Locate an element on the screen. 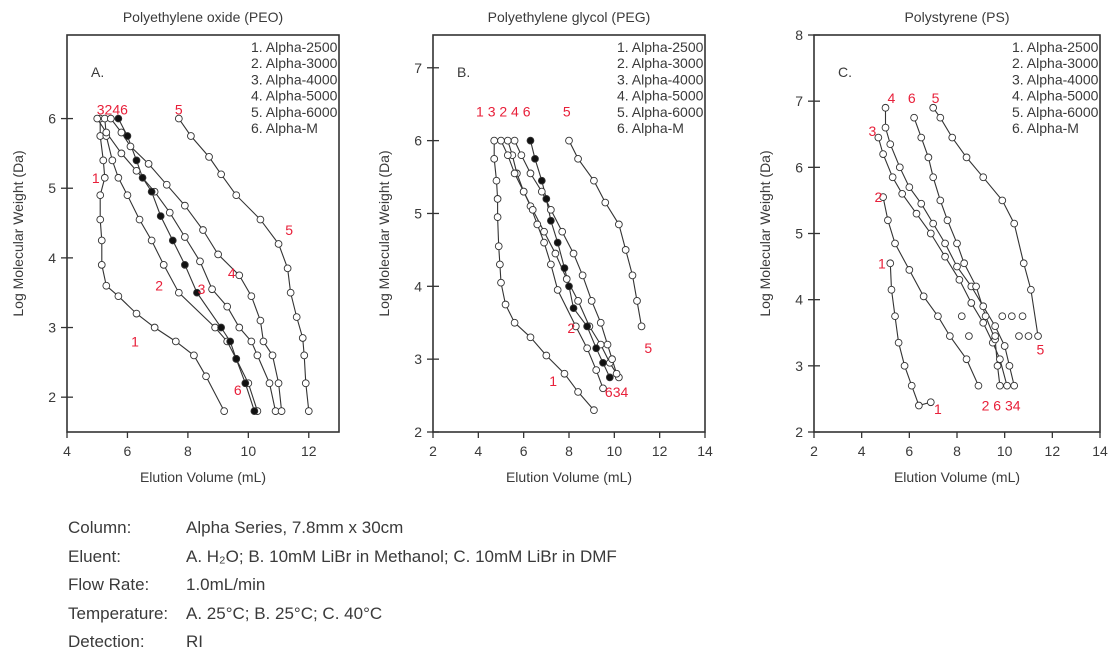 The height and width of the screenshot is (662, 1110). condition-label: Detection: is located at coordinates (106, 641).